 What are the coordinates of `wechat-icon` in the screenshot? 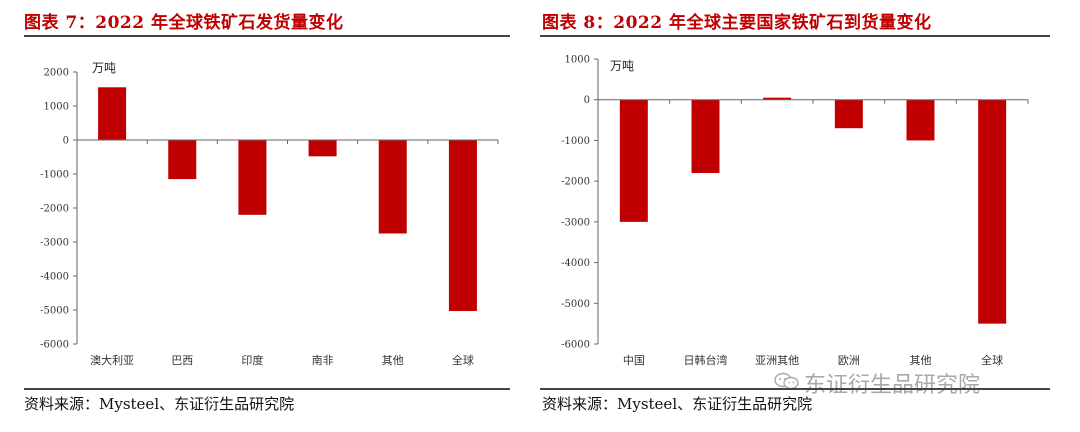 It's located at (786, 381).